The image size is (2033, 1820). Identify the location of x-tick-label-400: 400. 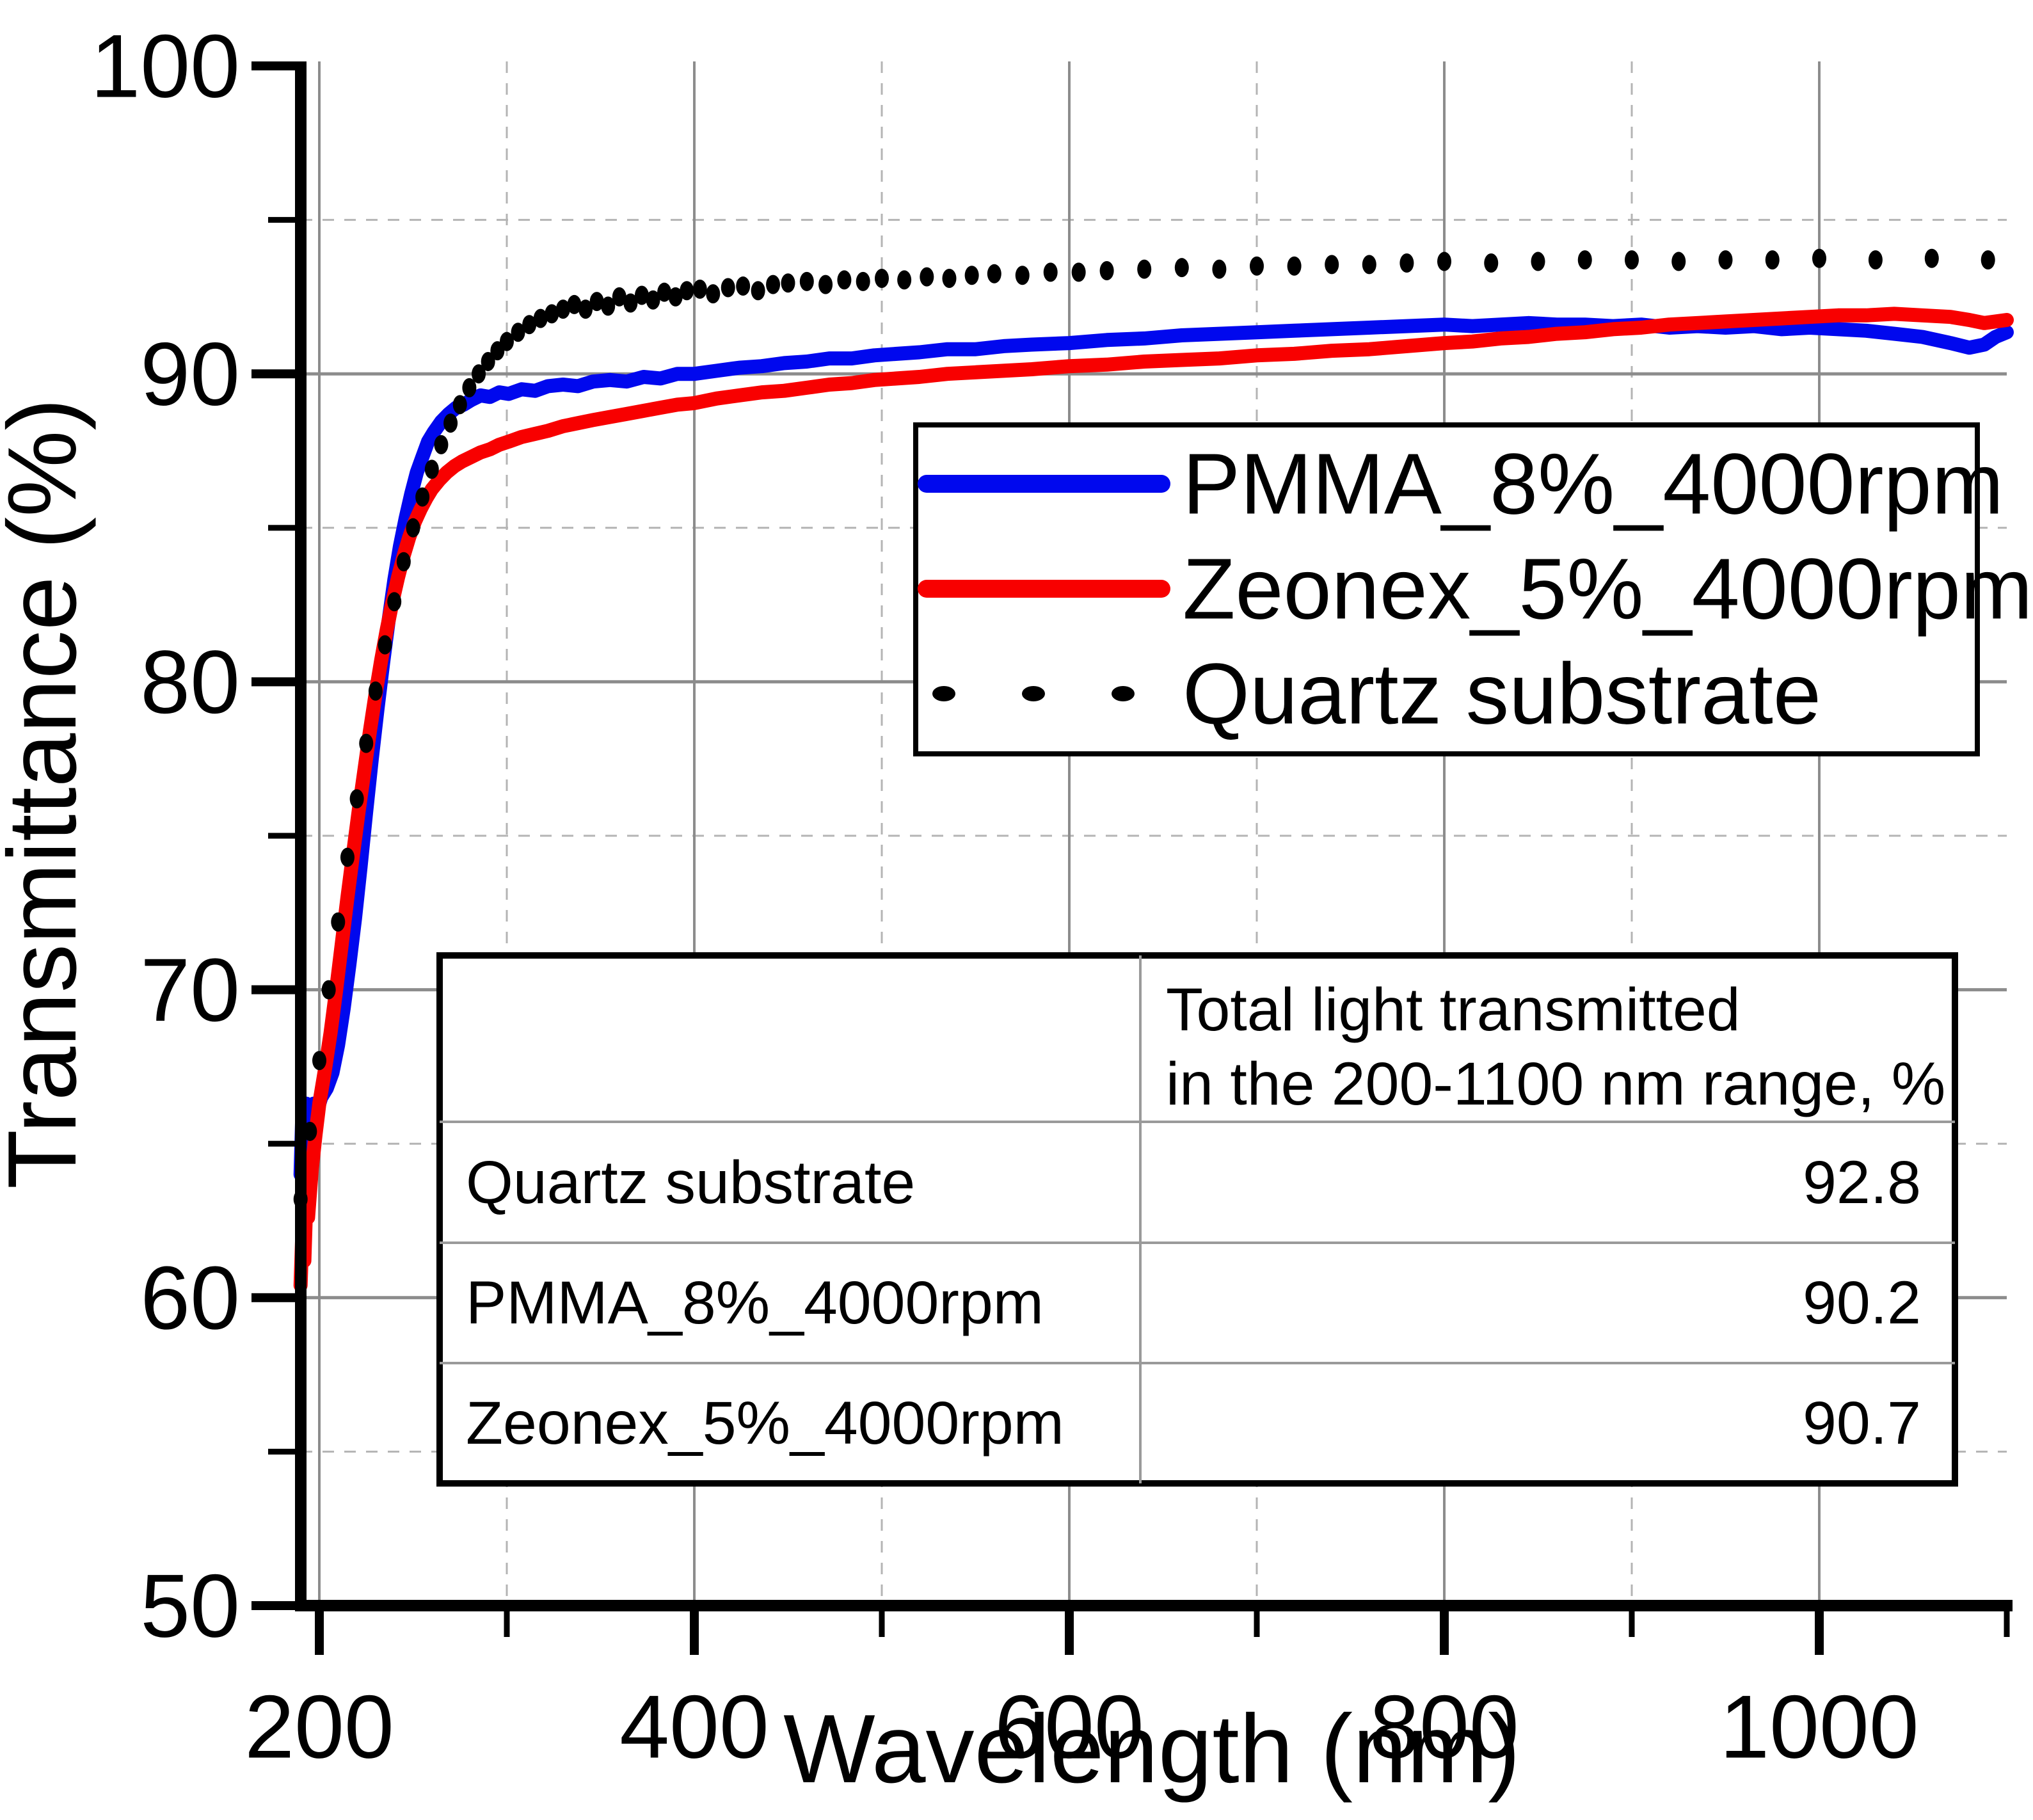
(694, 1727).